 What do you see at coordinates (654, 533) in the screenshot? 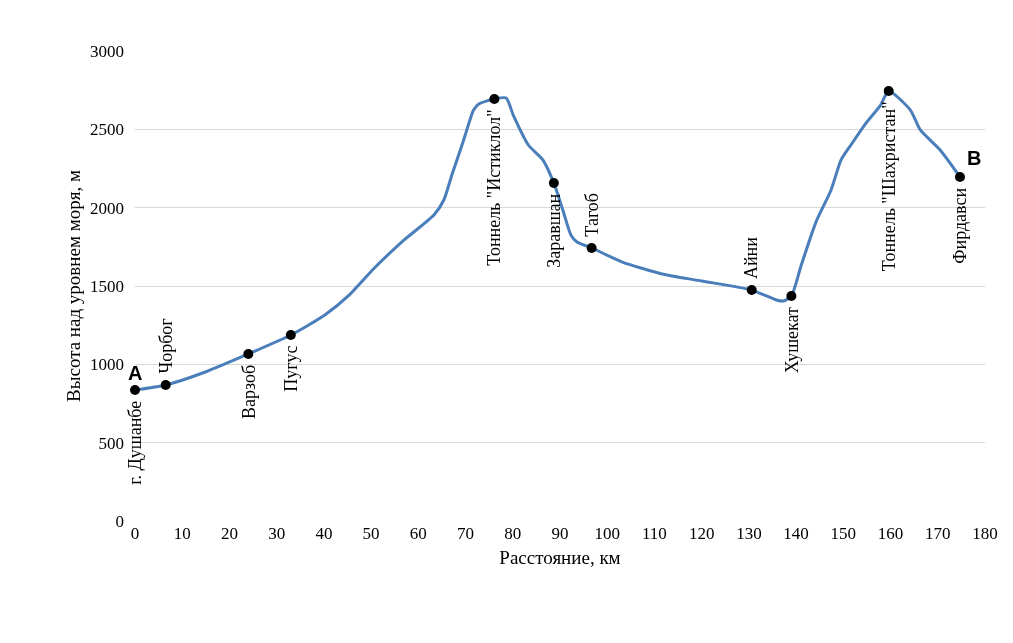
I see `x-tick-label: 110` at bounding box center [654, 533].